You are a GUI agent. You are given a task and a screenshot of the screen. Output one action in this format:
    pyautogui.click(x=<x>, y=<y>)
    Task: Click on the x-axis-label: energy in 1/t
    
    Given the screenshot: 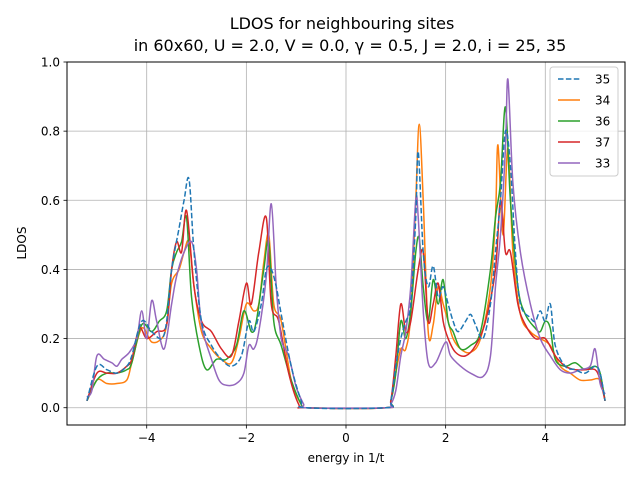 What is the action you would take?
    pyautogui.click(x=346, y=458)
    